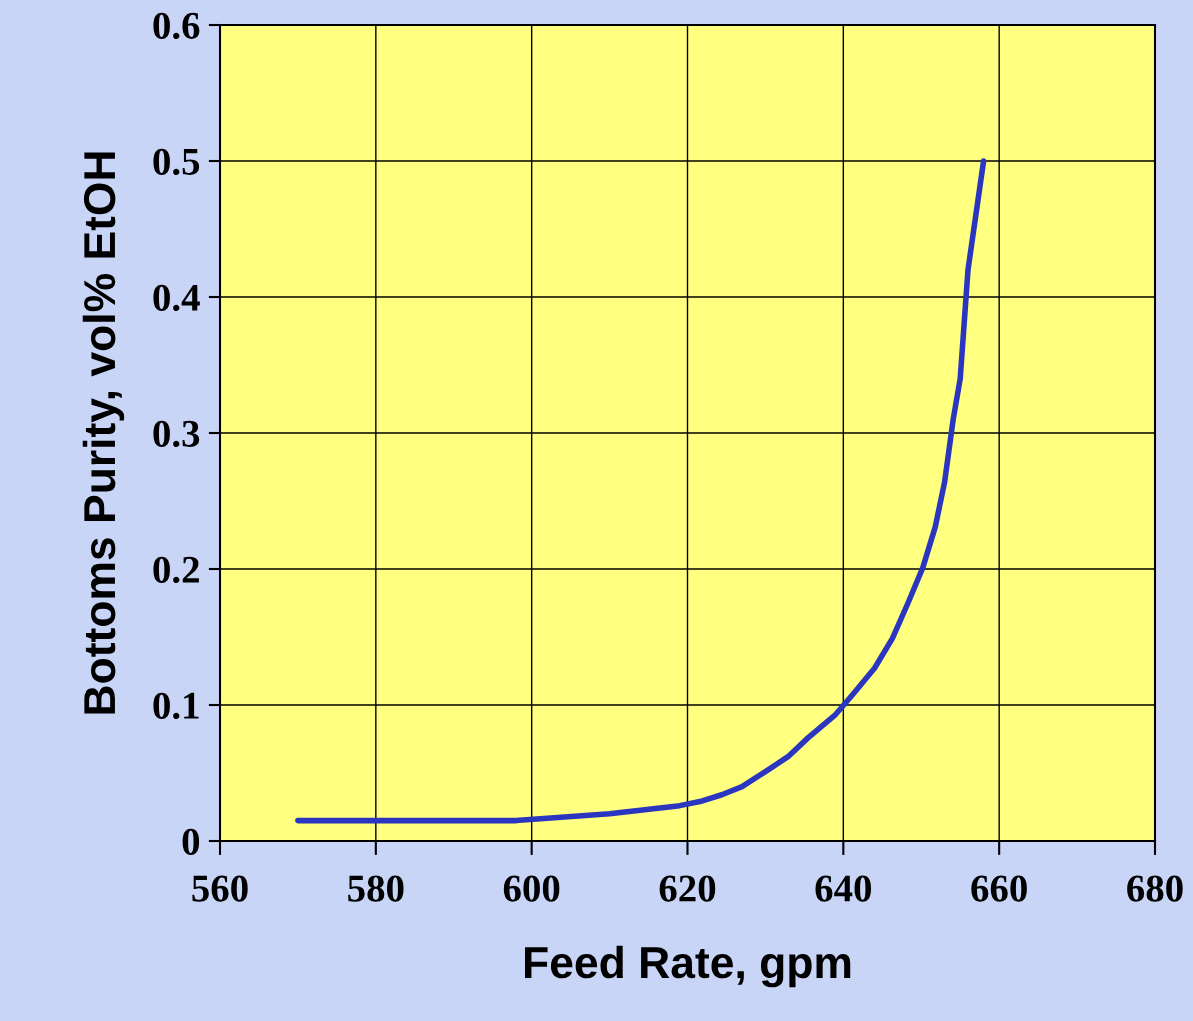  Describe the element at coordinates (531, 888) in the screenshot. I see `x-tick-label: 600` at that location.